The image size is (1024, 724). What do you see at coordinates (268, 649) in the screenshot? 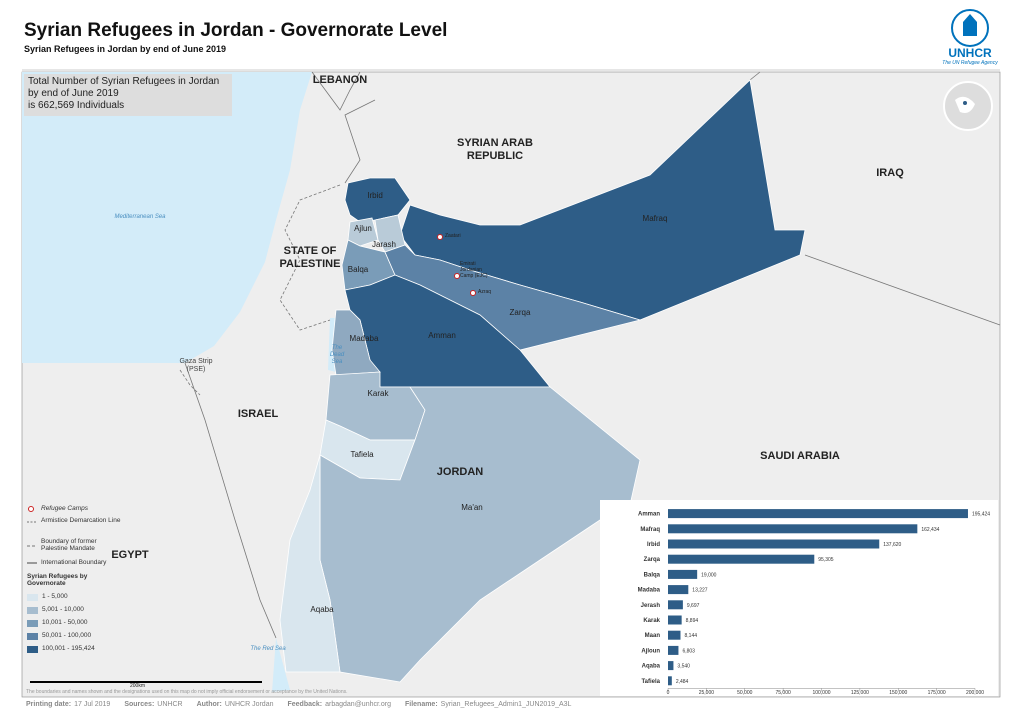
I see `water-label: The Red Sea` at bounding box center [268, 649].